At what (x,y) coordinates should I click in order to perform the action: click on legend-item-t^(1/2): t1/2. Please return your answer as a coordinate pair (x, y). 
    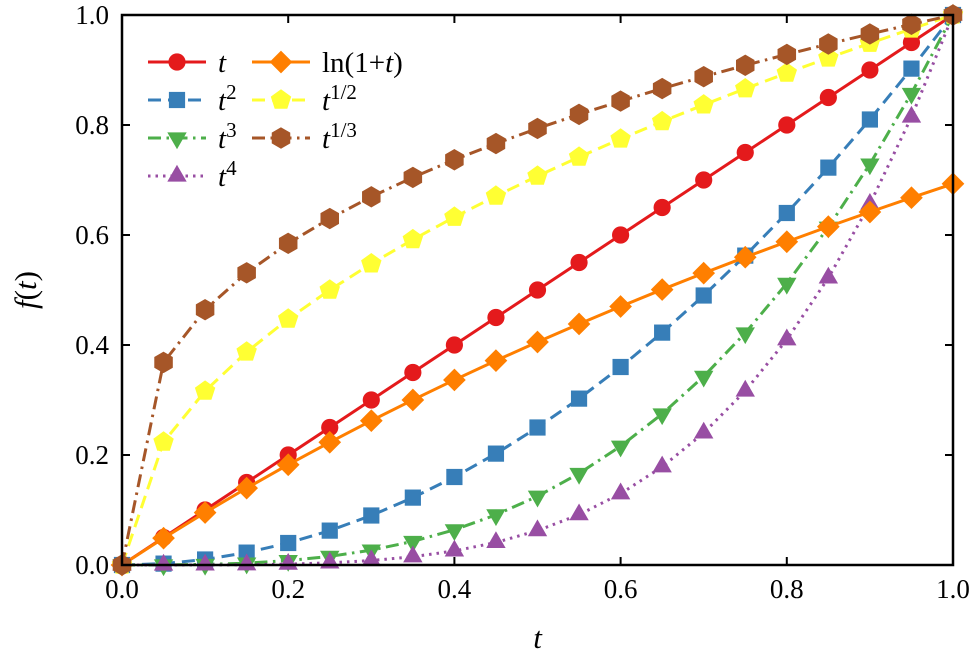
    Looking at the image, I should click on (304, 98).